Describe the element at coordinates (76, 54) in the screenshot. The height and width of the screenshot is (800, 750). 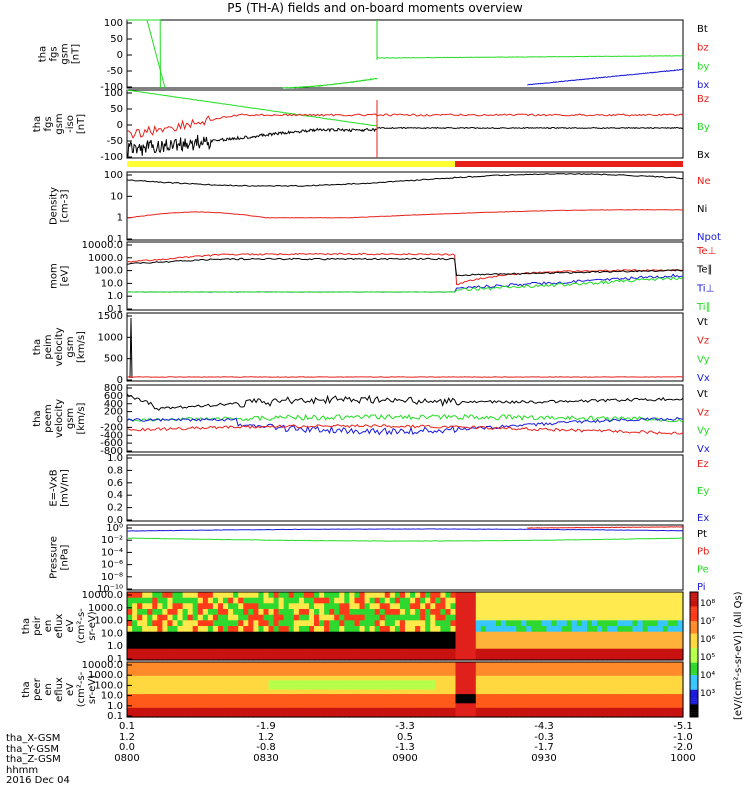
I see `ylabel-line: [nT]` at that location.